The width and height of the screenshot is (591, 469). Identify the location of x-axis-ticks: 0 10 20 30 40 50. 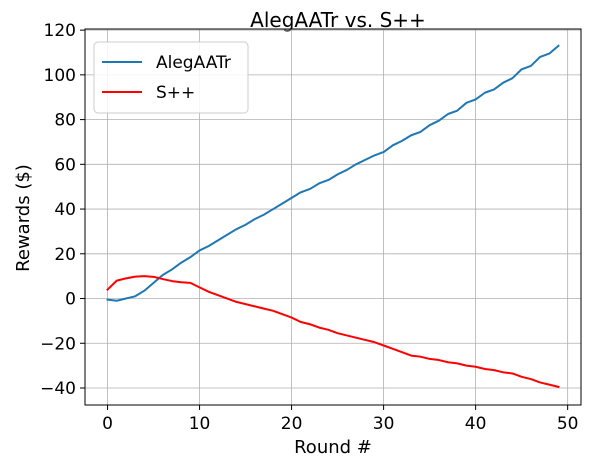
(340, 419).